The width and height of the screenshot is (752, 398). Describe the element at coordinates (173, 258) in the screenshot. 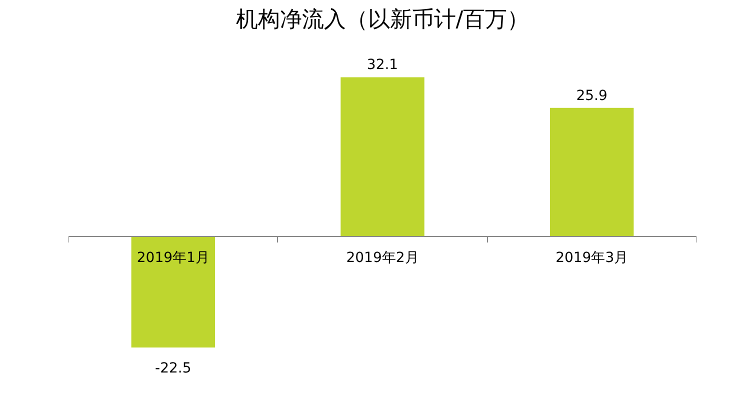

I see `x-tick-label: 2019年1月` at that location.